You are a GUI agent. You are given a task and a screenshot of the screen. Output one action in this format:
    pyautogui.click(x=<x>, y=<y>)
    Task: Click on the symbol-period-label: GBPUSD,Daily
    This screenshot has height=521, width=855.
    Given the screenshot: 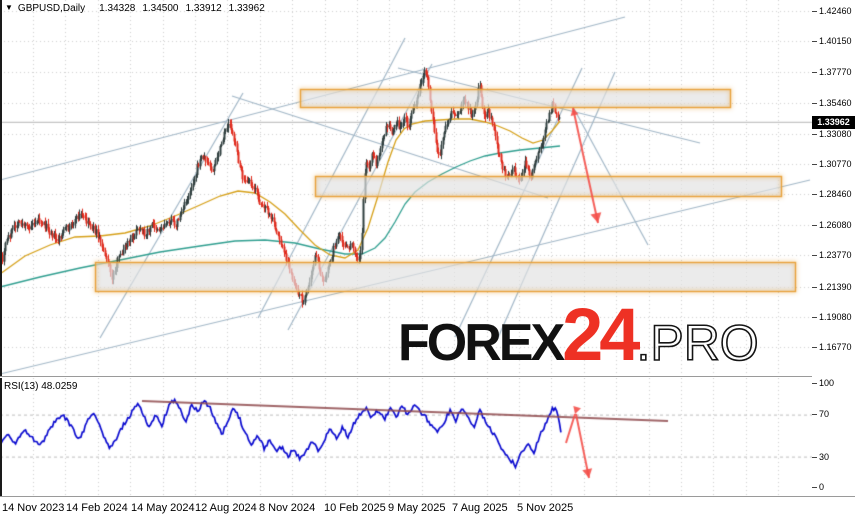 What is the action you would take?
    pyautogui.click(x=51, y=8)
    